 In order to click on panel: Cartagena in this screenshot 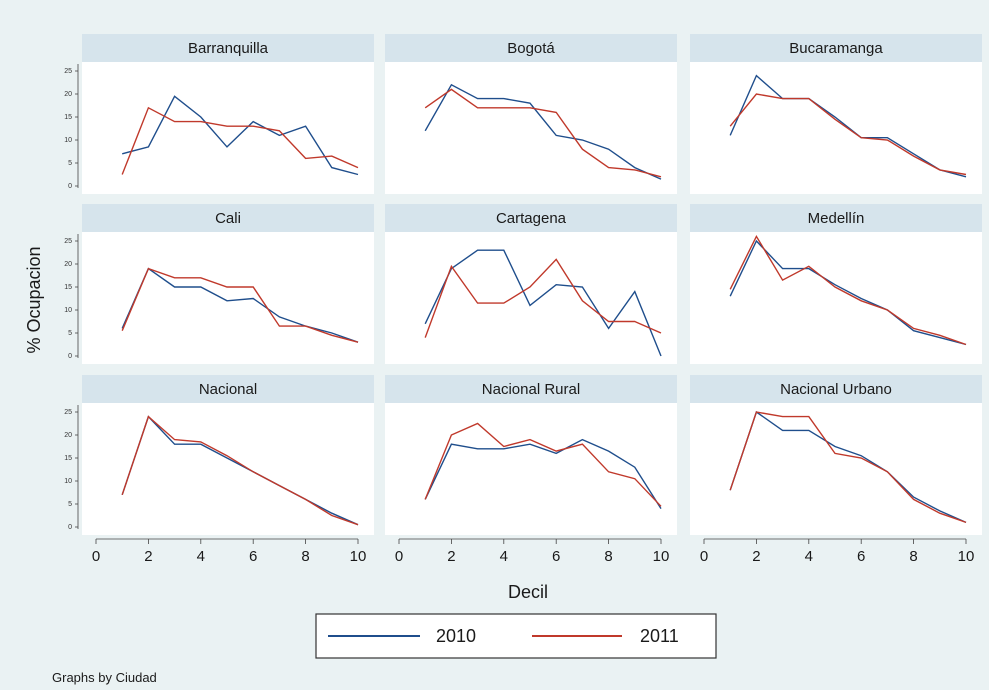, I will do `click(531, 284)`.